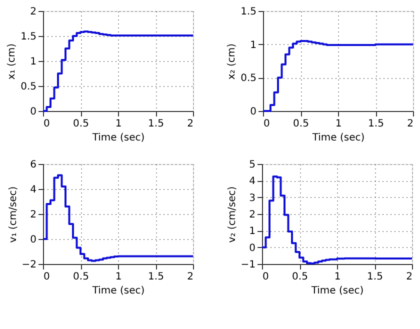 The image size is (420, 329). I want to click on y-tick-label: 5, so click(252, 165).